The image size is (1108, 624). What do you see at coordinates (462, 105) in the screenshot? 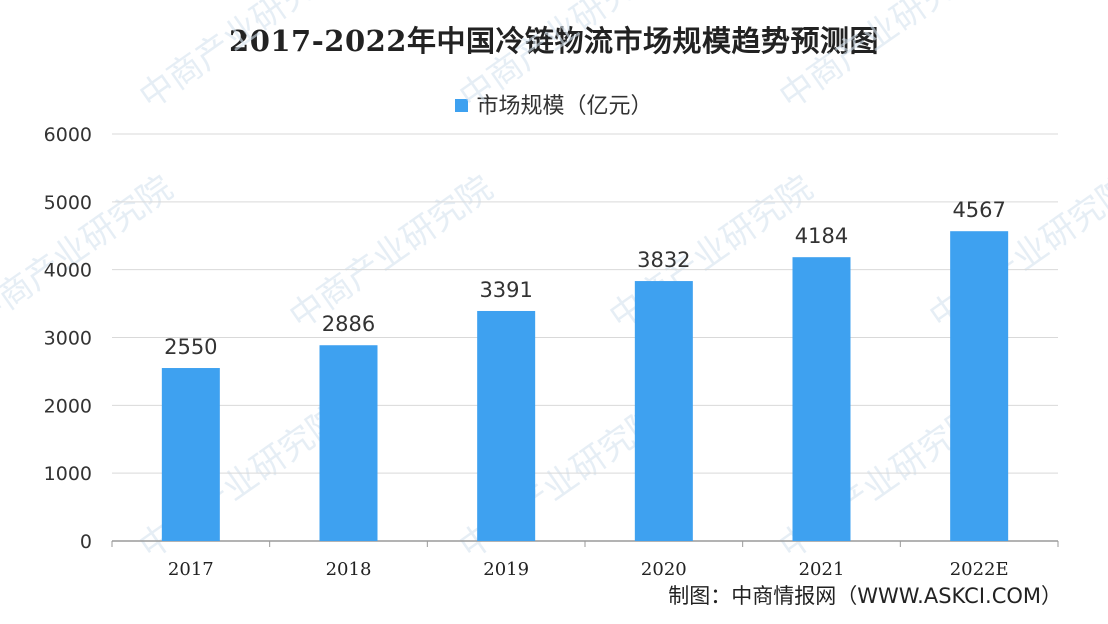
I see `legend-swatch` at bounding box center [462, 105].